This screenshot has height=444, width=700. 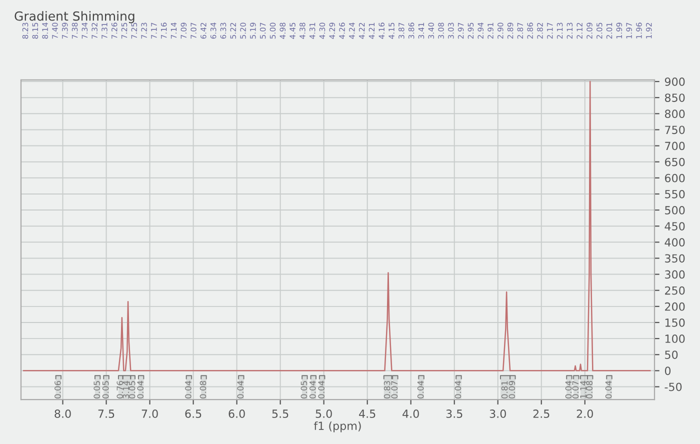 I want to click on x-axis-title: f1 (ppm), so click(x=337, y=426).